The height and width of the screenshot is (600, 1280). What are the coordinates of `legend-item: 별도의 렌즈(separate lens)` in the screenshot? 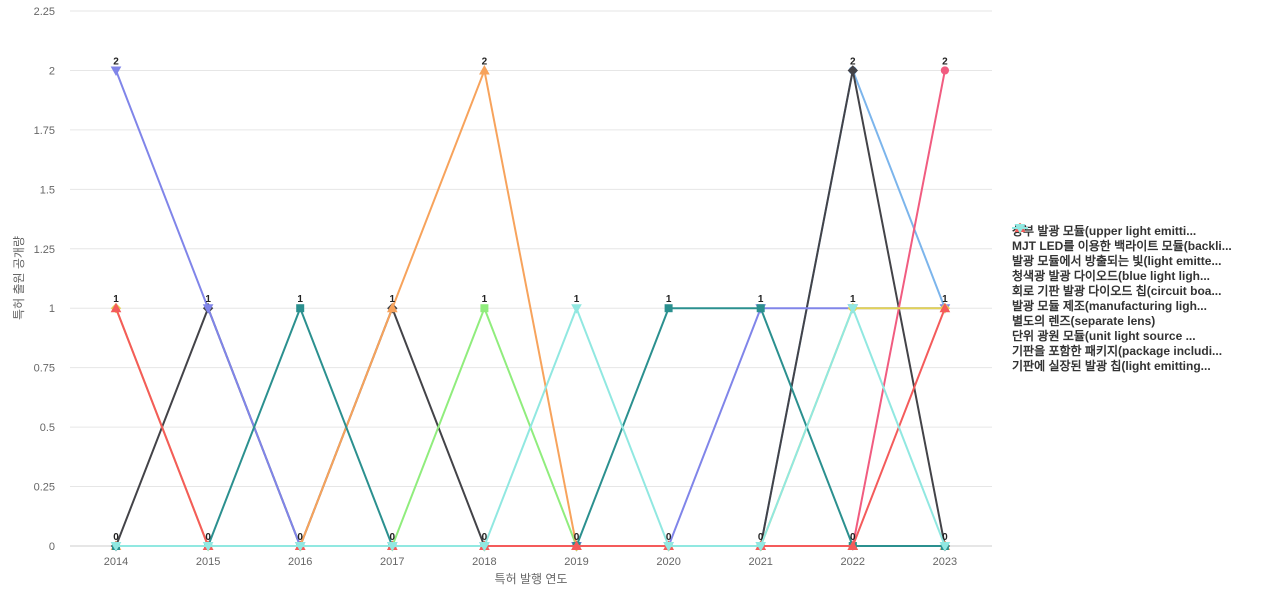 It's located at (1144, 275).